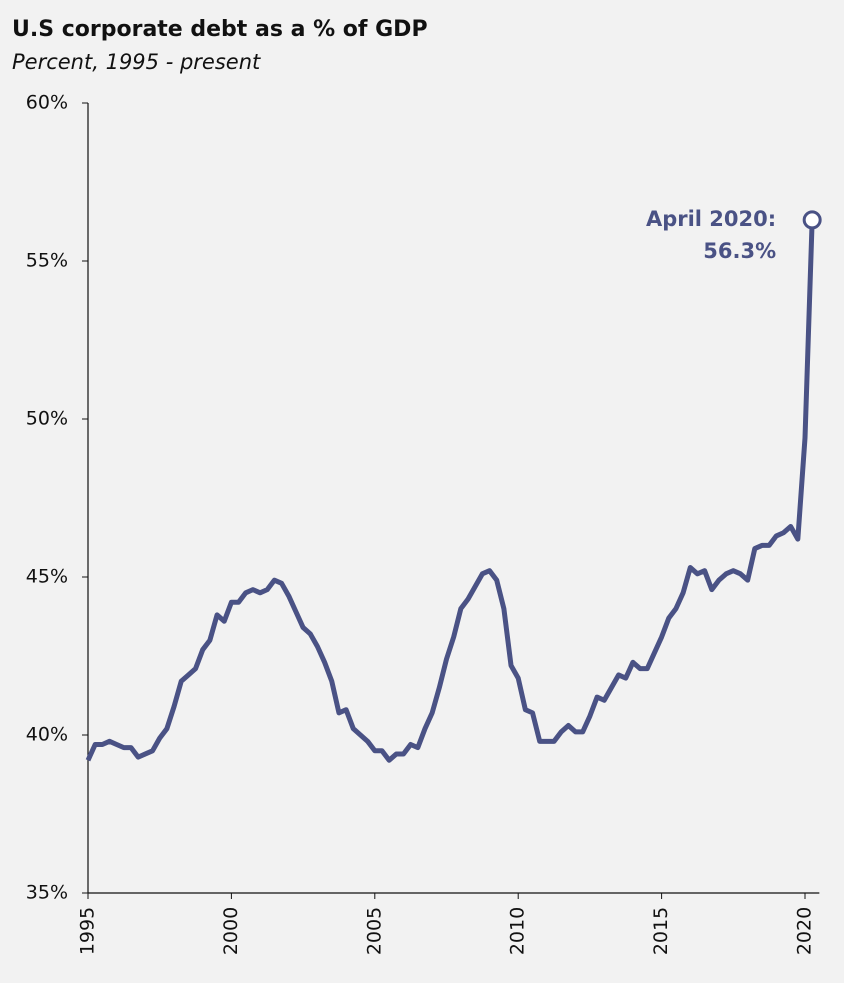 The image size is (844, 983). I want to click on x-tick-label: 2020, so click(805, 931).